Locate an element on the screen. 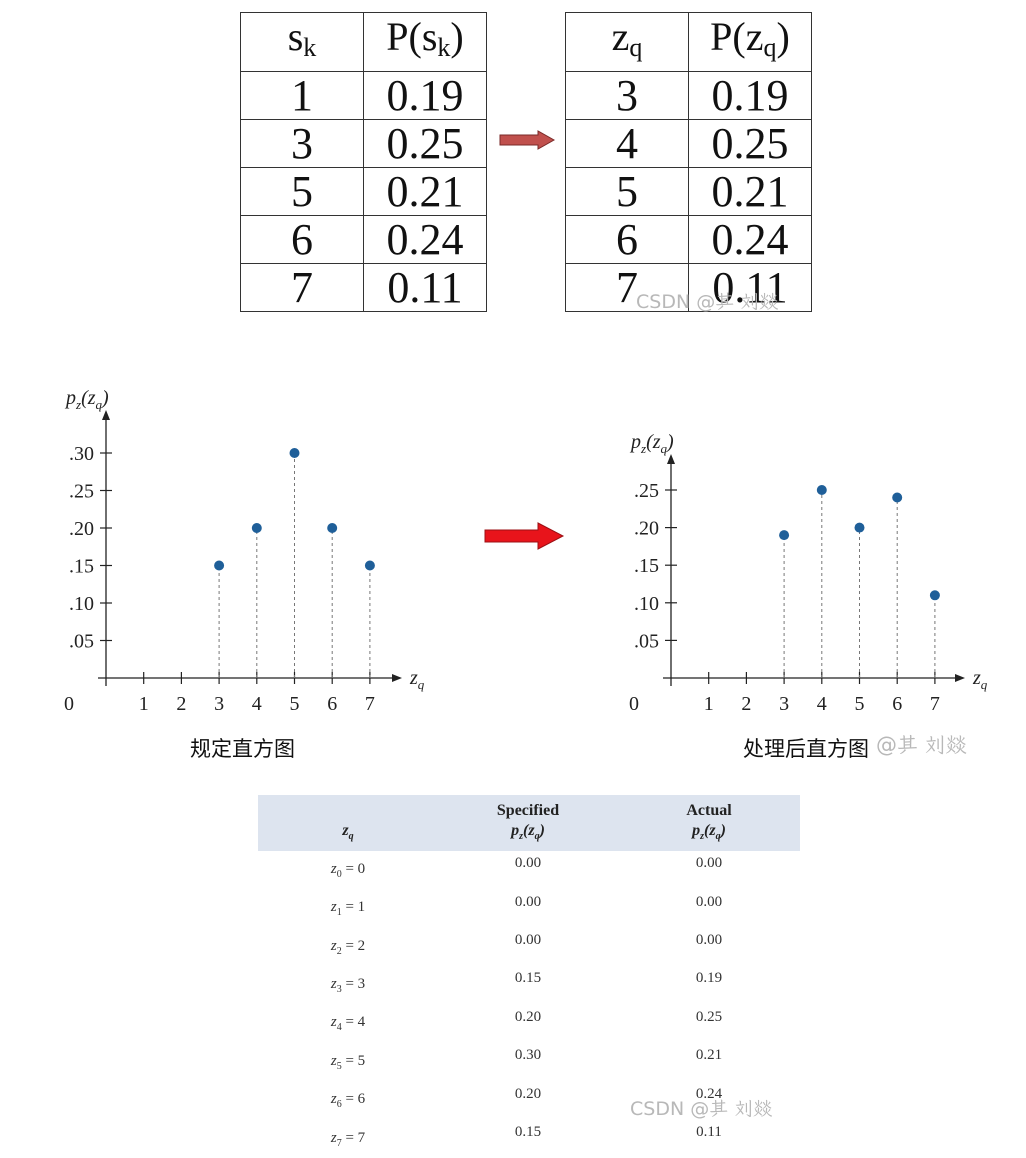  specified-cell: 0.30 is located at coordinates (528, 1055).